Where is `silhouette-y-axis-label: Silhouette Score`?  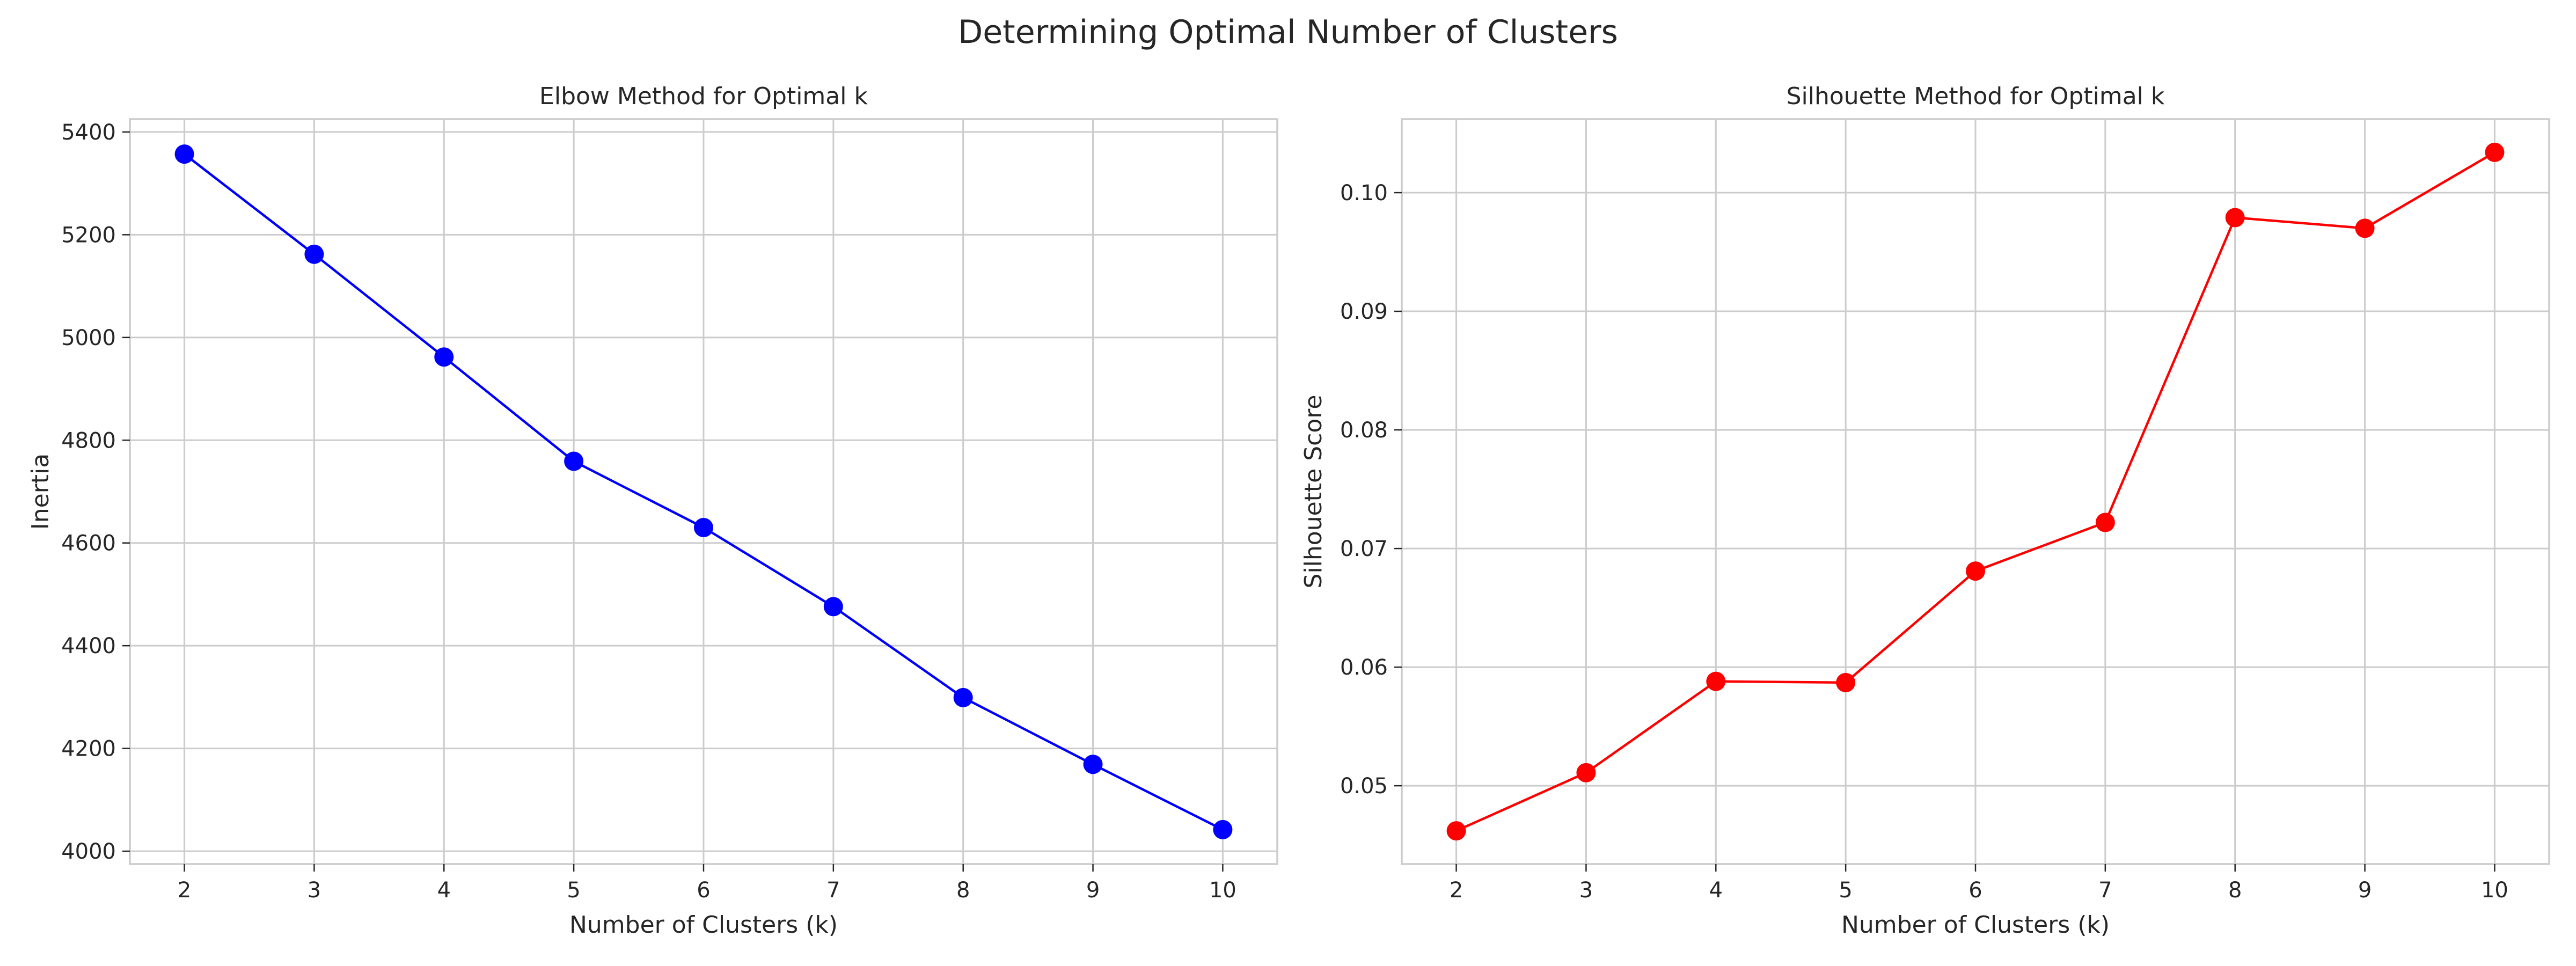 silhouette-y-axis-label: Silhouette Score is located at coordinates (1313, 492).